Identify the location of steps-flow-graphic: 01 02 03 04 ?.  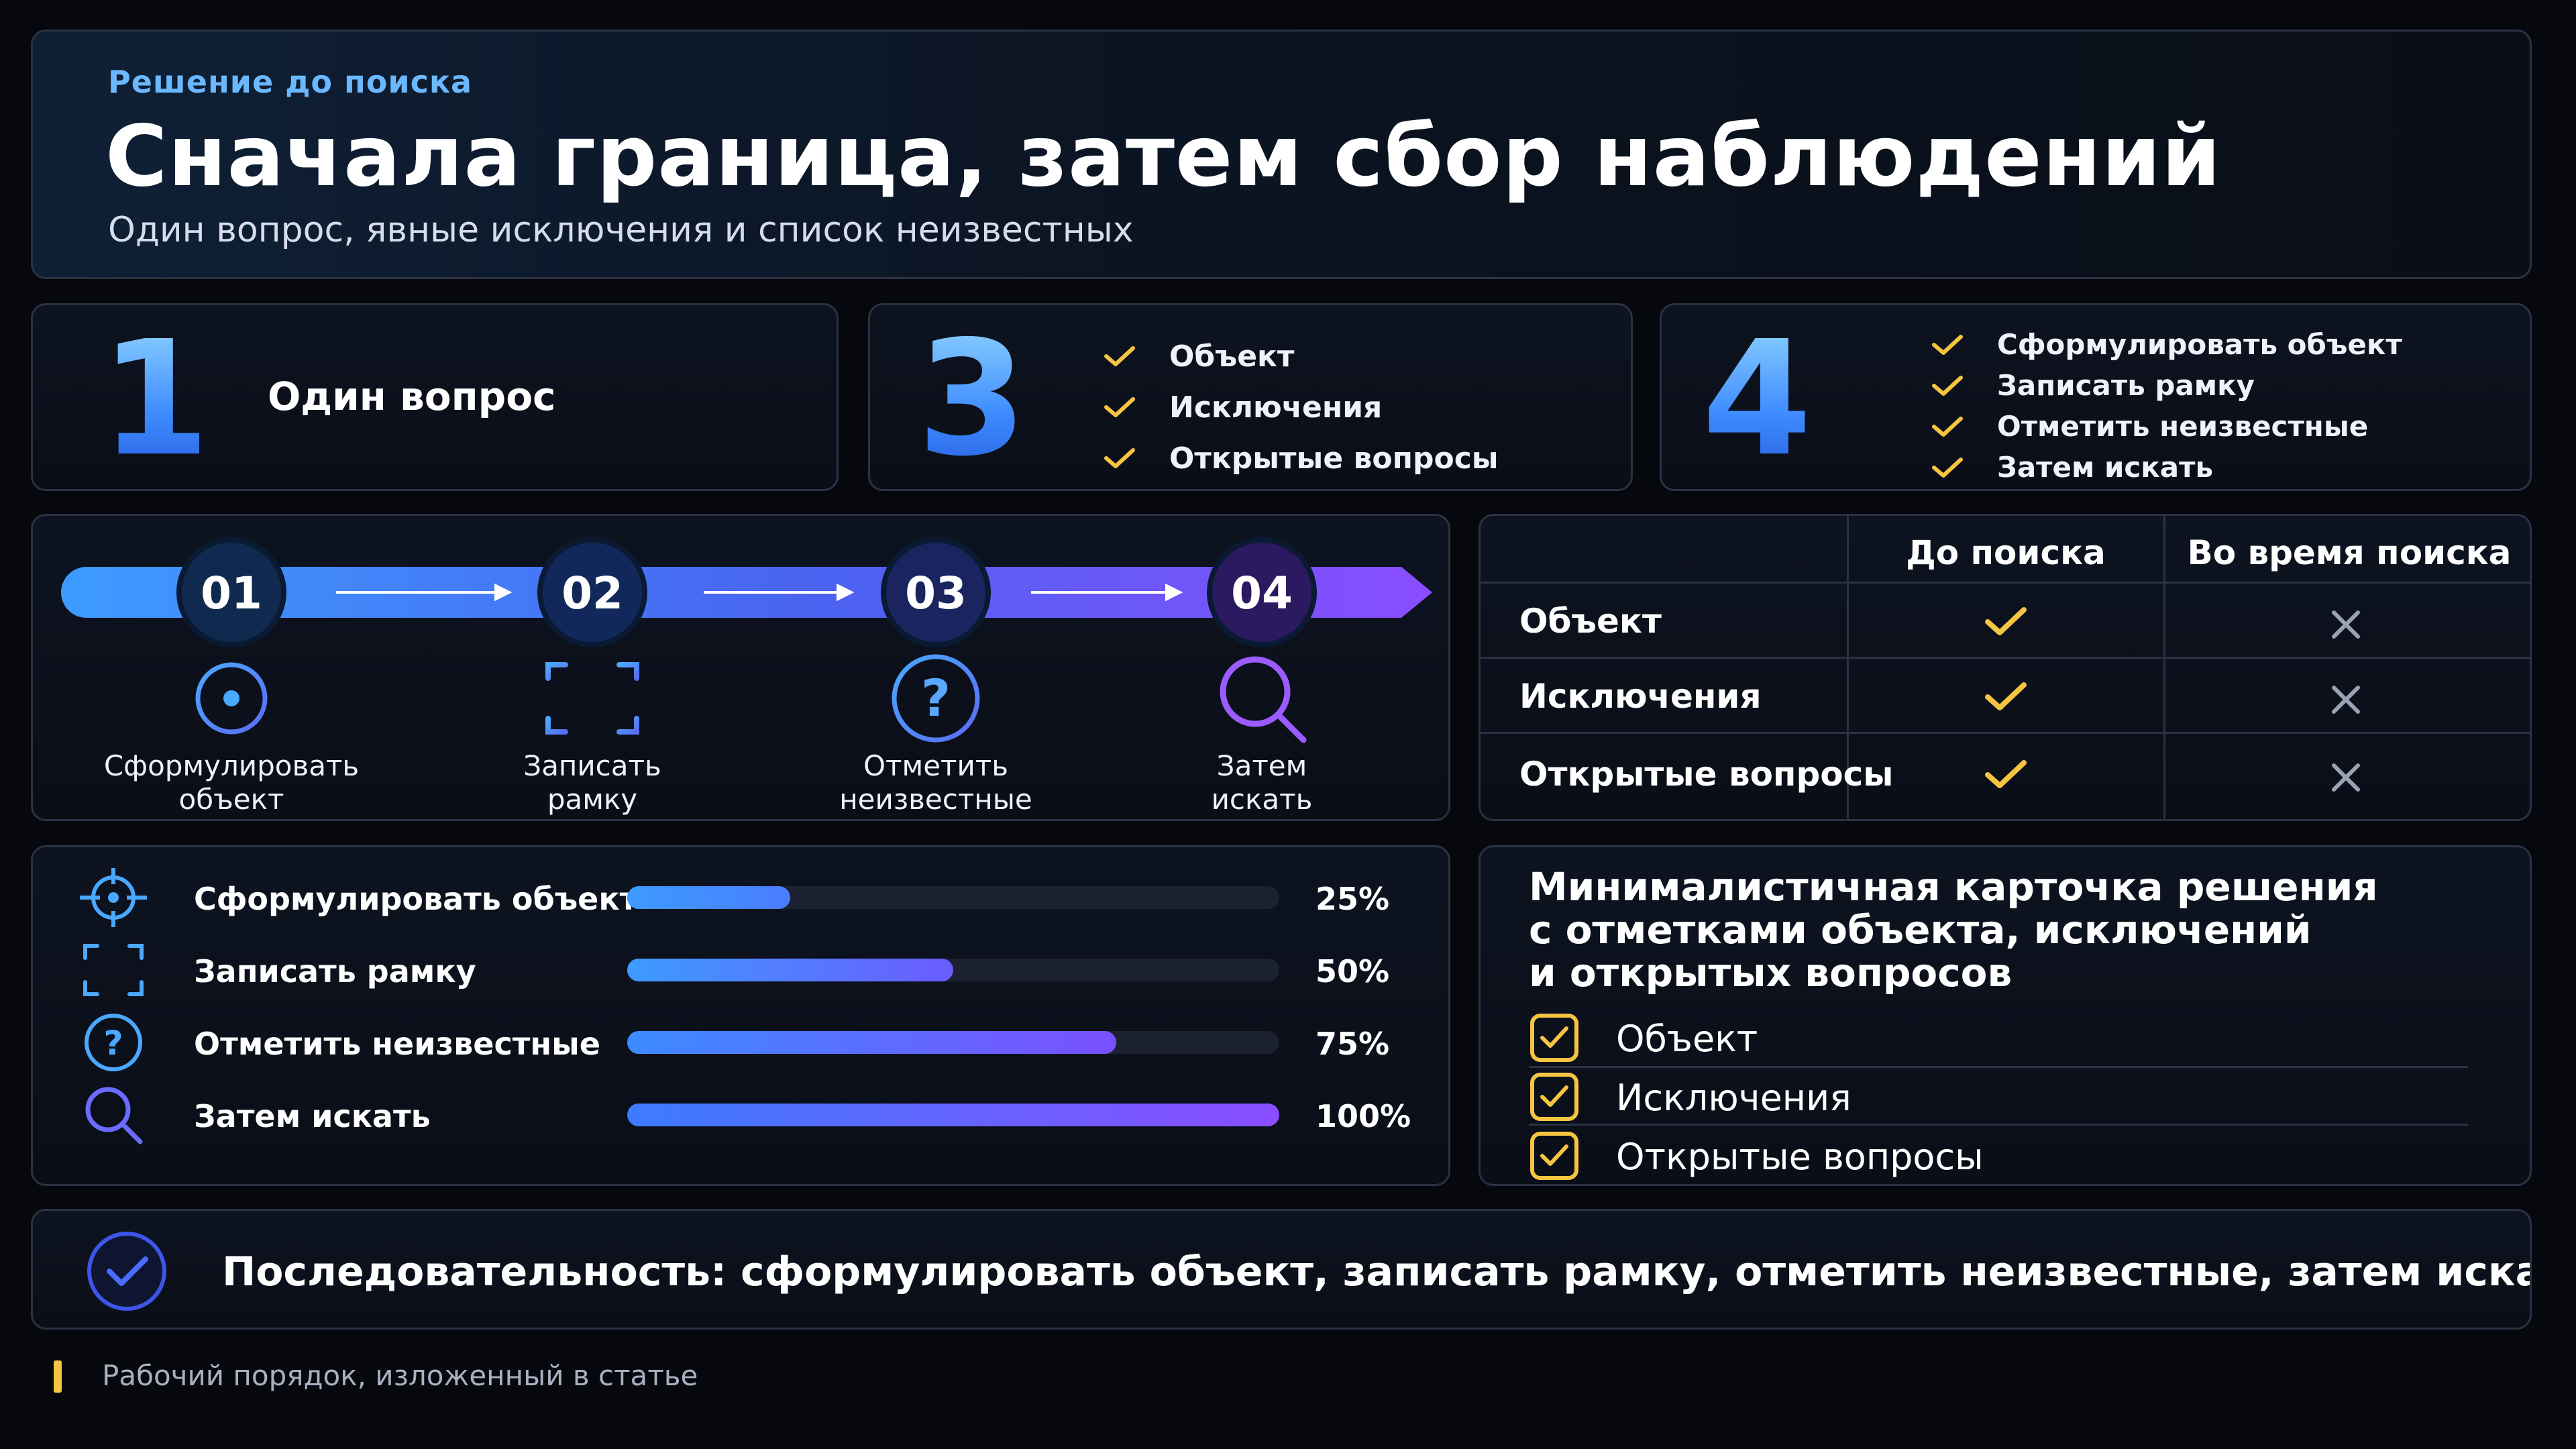
(746, 642).